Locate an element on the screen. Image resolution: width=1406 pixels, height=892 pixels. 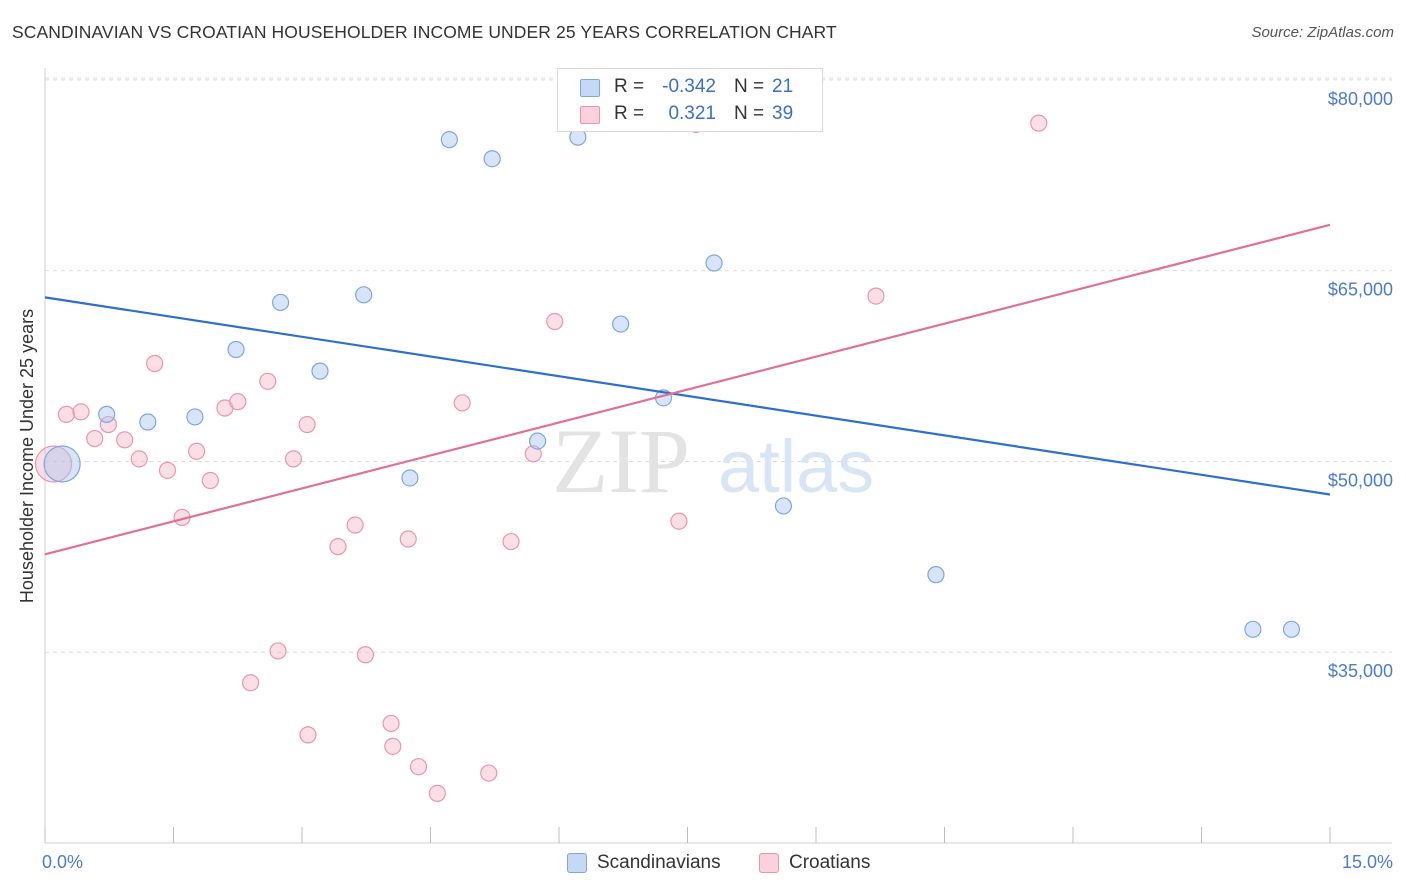
x-tick-label: 0.0% is located at coordinates (62, 862).